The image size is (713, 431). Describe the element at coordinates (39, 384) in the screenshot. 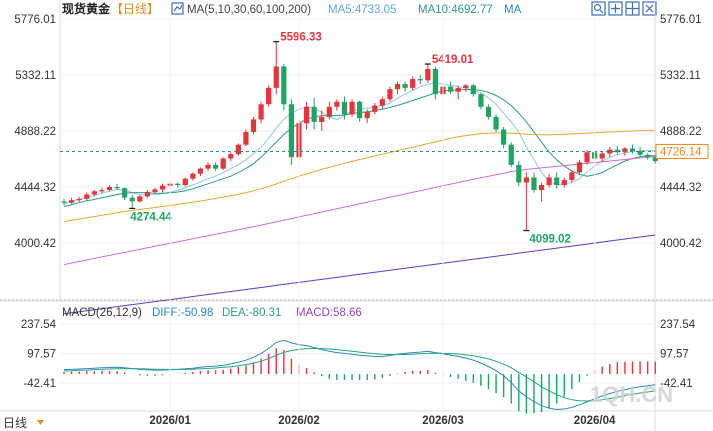

I see `macd-tick-left: -42.41` at that location.